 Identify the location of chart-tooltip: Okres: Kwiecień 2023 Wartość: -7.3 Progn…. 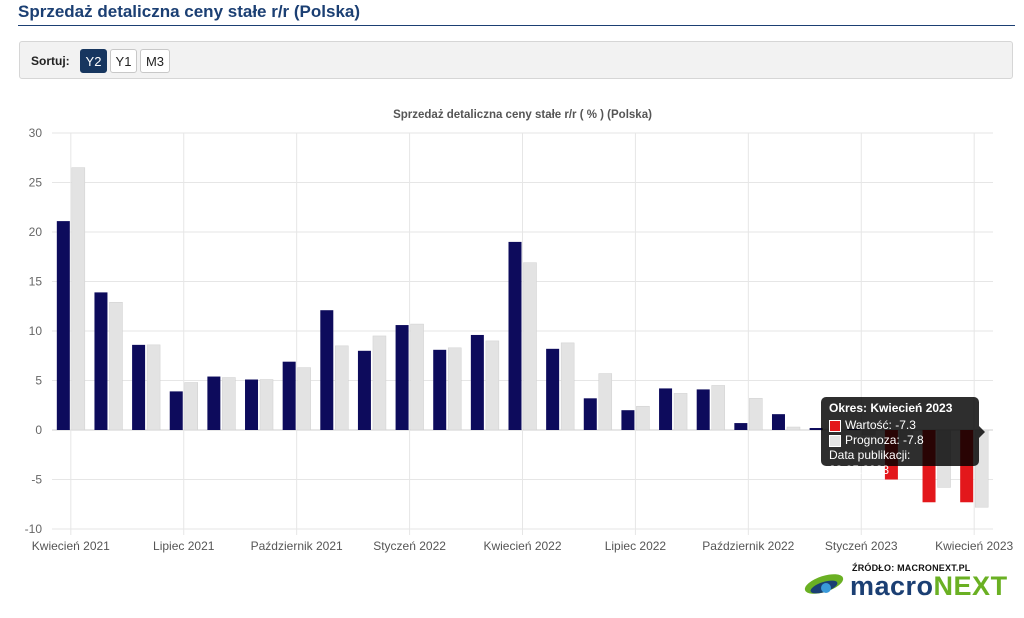
(903, 437).